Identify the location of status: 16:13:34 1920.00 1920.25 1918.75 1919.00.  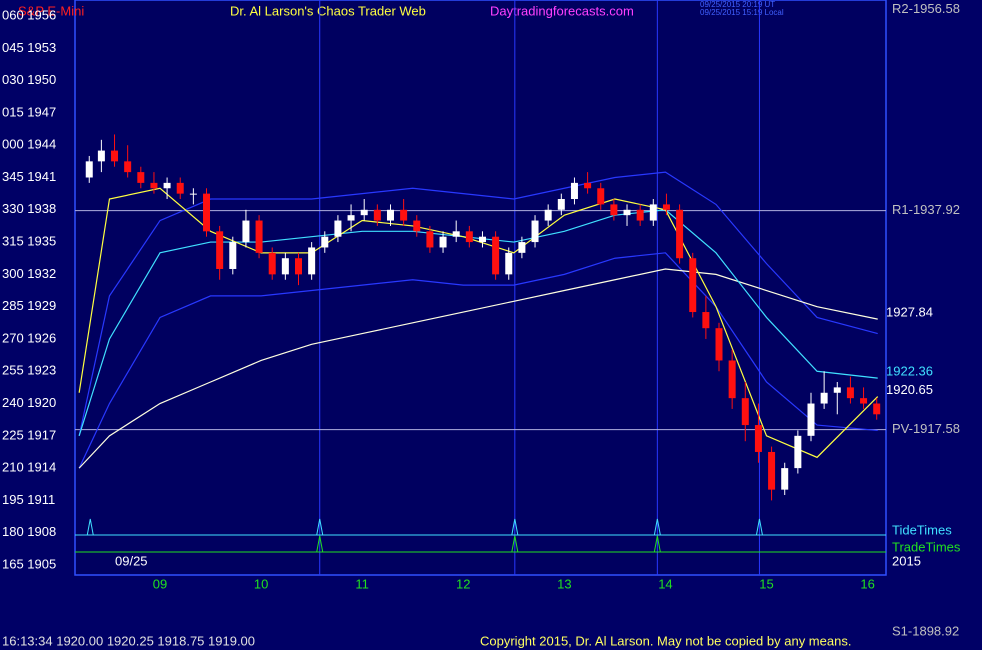
(128, 640).